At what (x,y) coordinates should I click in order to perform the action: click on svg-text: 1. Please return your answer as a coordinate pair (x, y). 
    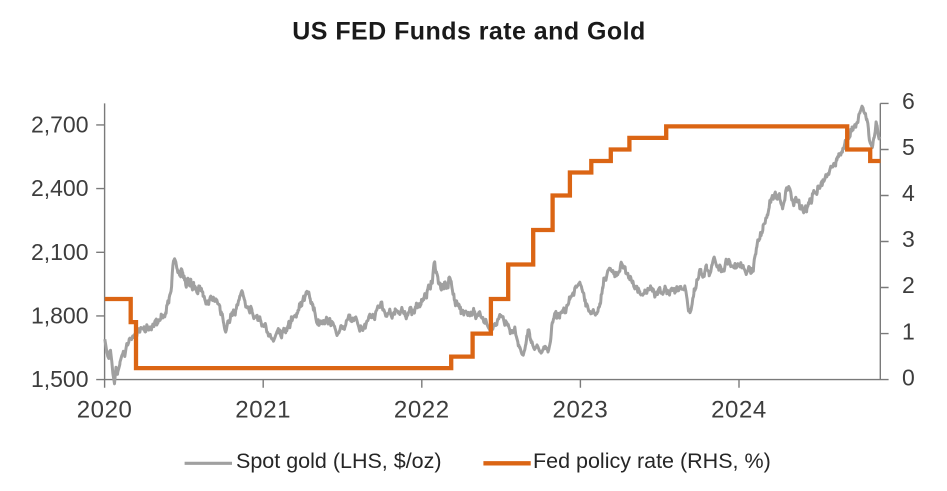
    Looking at the image, I should click on (908, 331).